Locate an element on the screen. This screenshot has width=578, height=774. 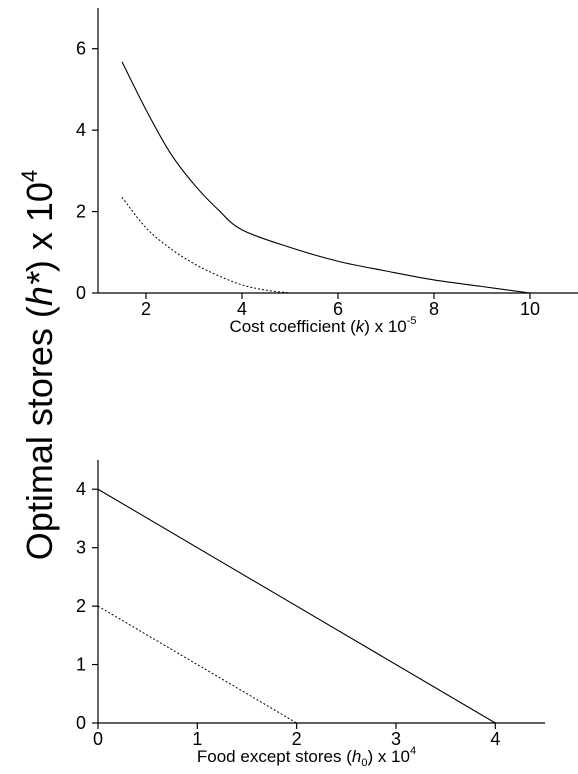
x-tick-label: 6 is located at coordinates (338, 309).